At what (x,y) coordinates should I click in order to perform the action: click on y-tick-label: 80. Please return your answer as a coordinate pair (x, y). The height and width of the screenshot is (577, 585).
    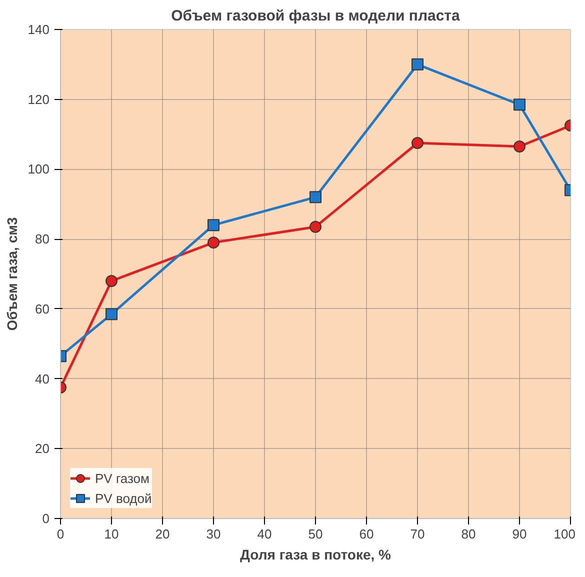
    Looking at the image, I should click on (42, 239).